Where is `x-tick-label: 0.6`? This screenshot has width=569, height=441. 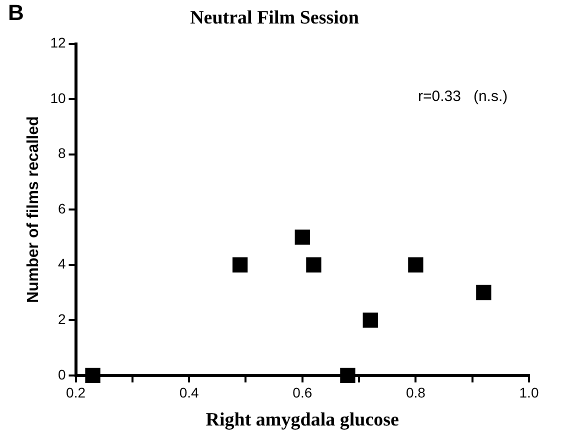
x-tick-label: 0.6 is located at coordinates (302, 392).